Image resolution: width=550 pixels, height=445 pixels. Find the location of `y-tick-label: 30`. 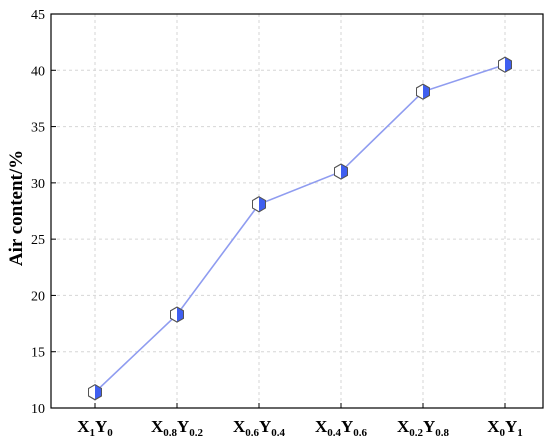

y-tick-label: 30 is located at coordinates (38, 184).